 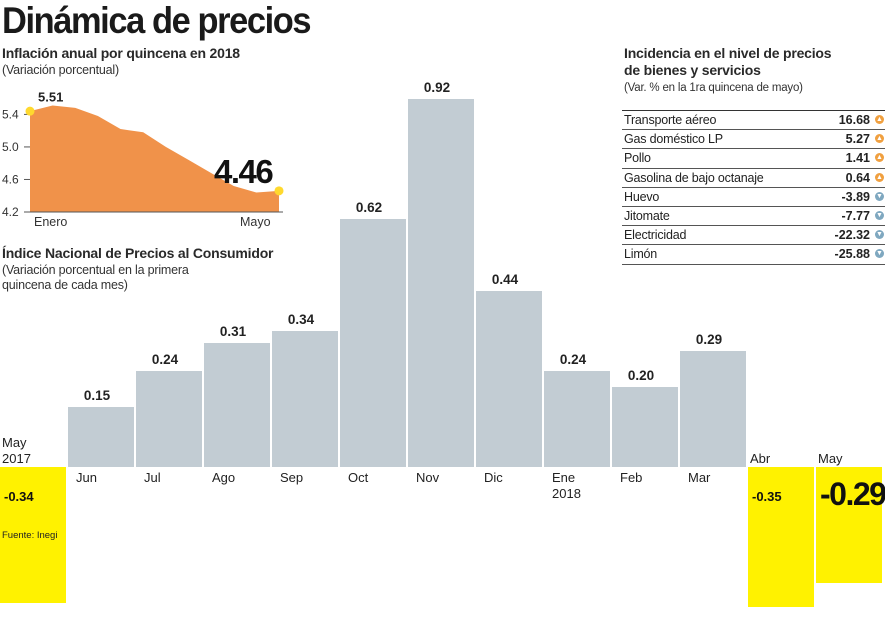 I want to click on incidence-item-name: Limón, so click(x=641, y=254).